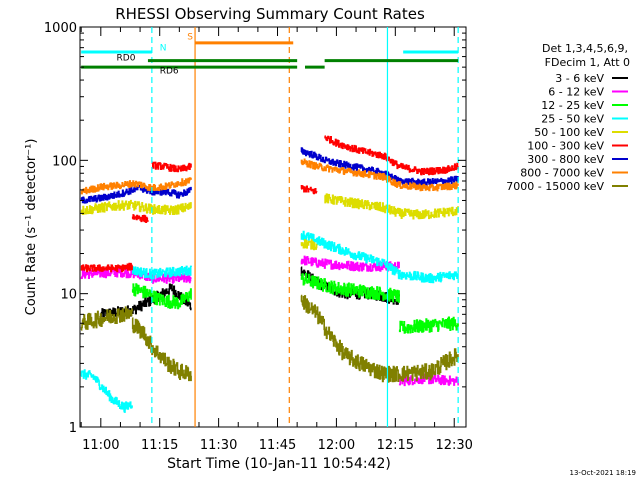 This screenshot has height=480, width=640. What do you see at coordinates (603, 473) in the screenshot?
I see `timestamp: 13-Oct-2021 18:19` at bounding box center [603, 473].